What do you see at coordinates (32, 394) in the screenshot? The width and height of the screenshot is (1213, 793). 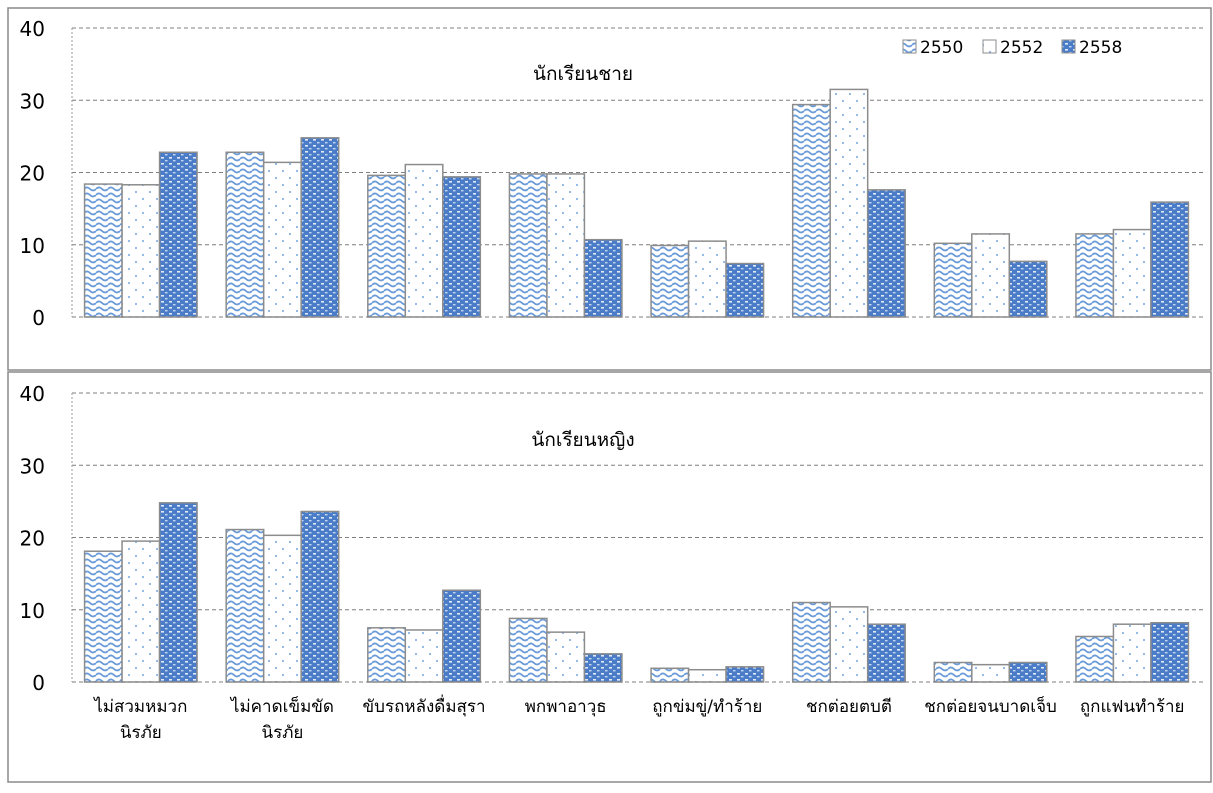 I see `chart2-y-tick-label: 40` at bounding box center [32, 394].